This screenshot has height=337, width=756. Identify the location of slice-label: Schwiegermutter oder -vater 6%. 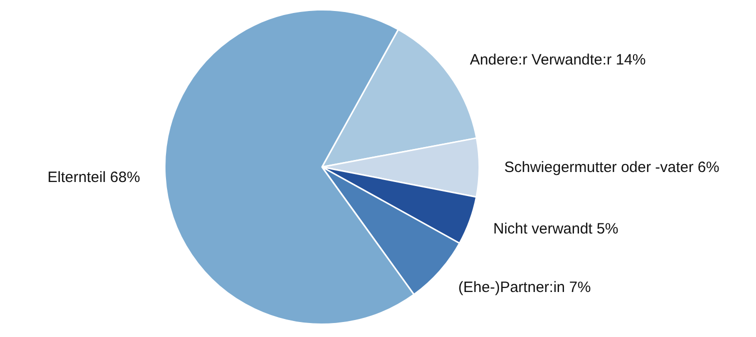
(612, 167).